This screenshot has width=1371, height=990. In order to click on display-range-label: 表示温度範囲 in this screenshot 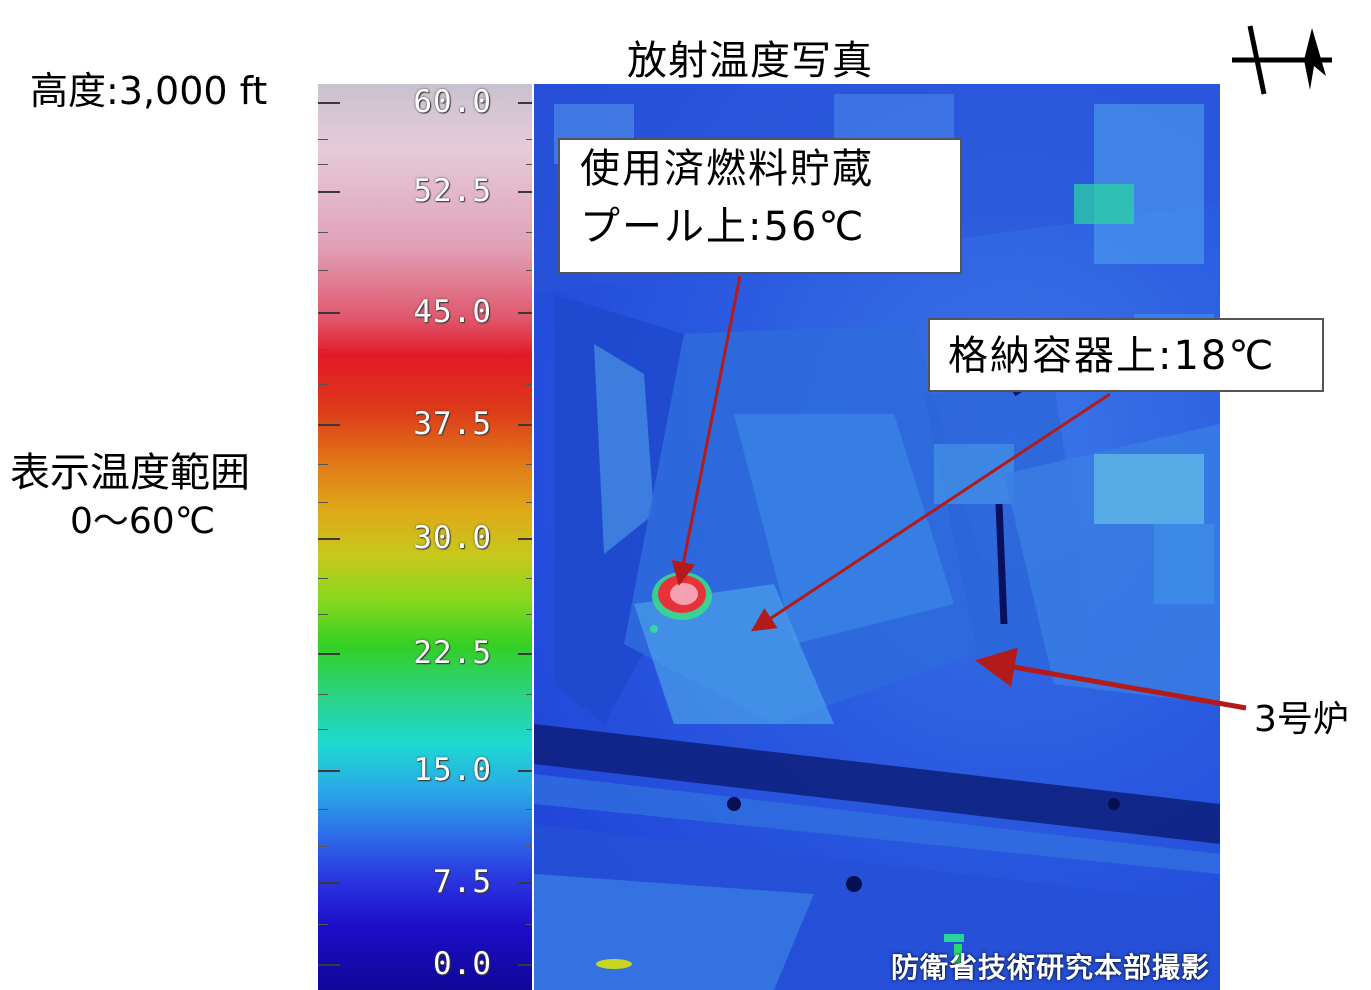, I will do `click(130, 473)`.